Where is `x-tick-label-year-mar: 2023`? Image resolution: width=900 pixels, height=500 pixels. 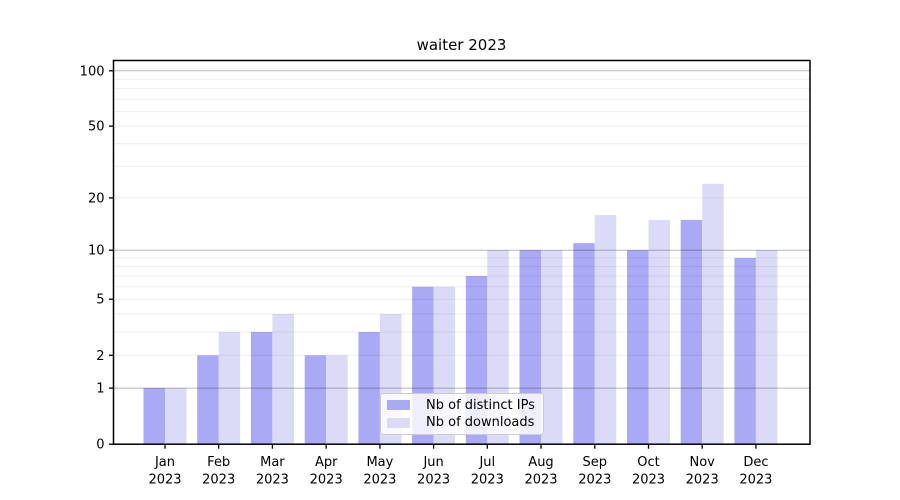 x-tick-label-year-mar: 2023 is located at coordinates (272, 480).